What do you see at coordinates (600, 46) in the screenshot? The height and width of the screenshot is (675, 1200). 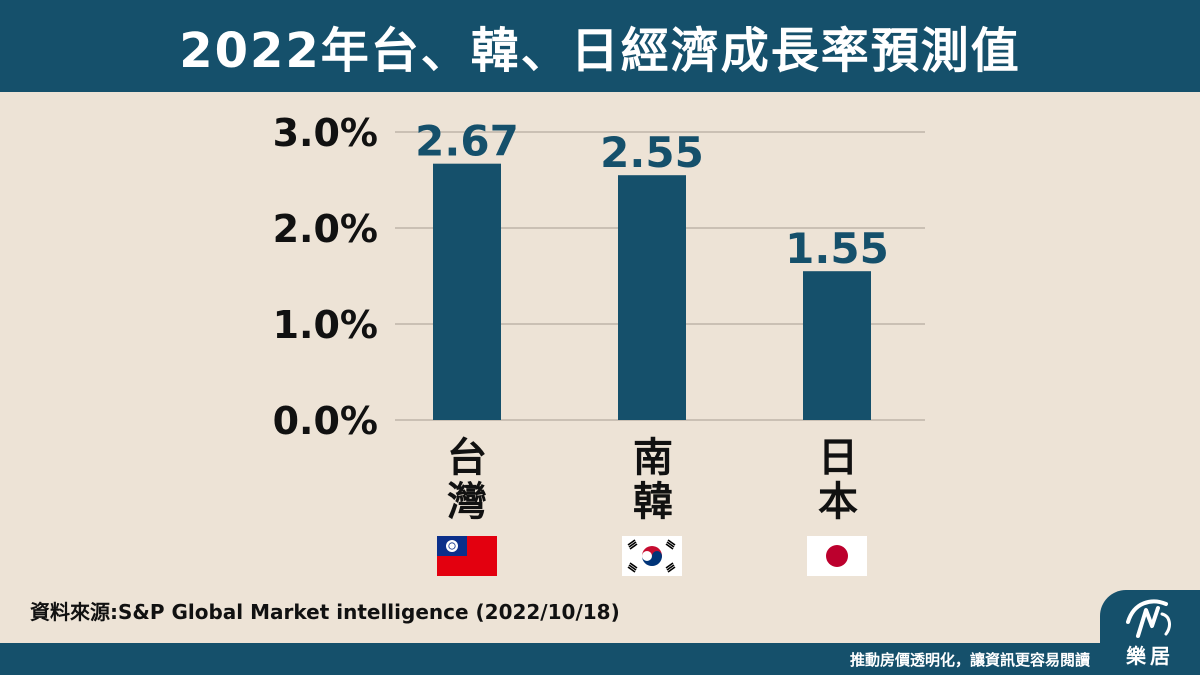 I see `page-title: 2022年台、韓、日經濟成長率預測值` at bounding box center [600, 46].